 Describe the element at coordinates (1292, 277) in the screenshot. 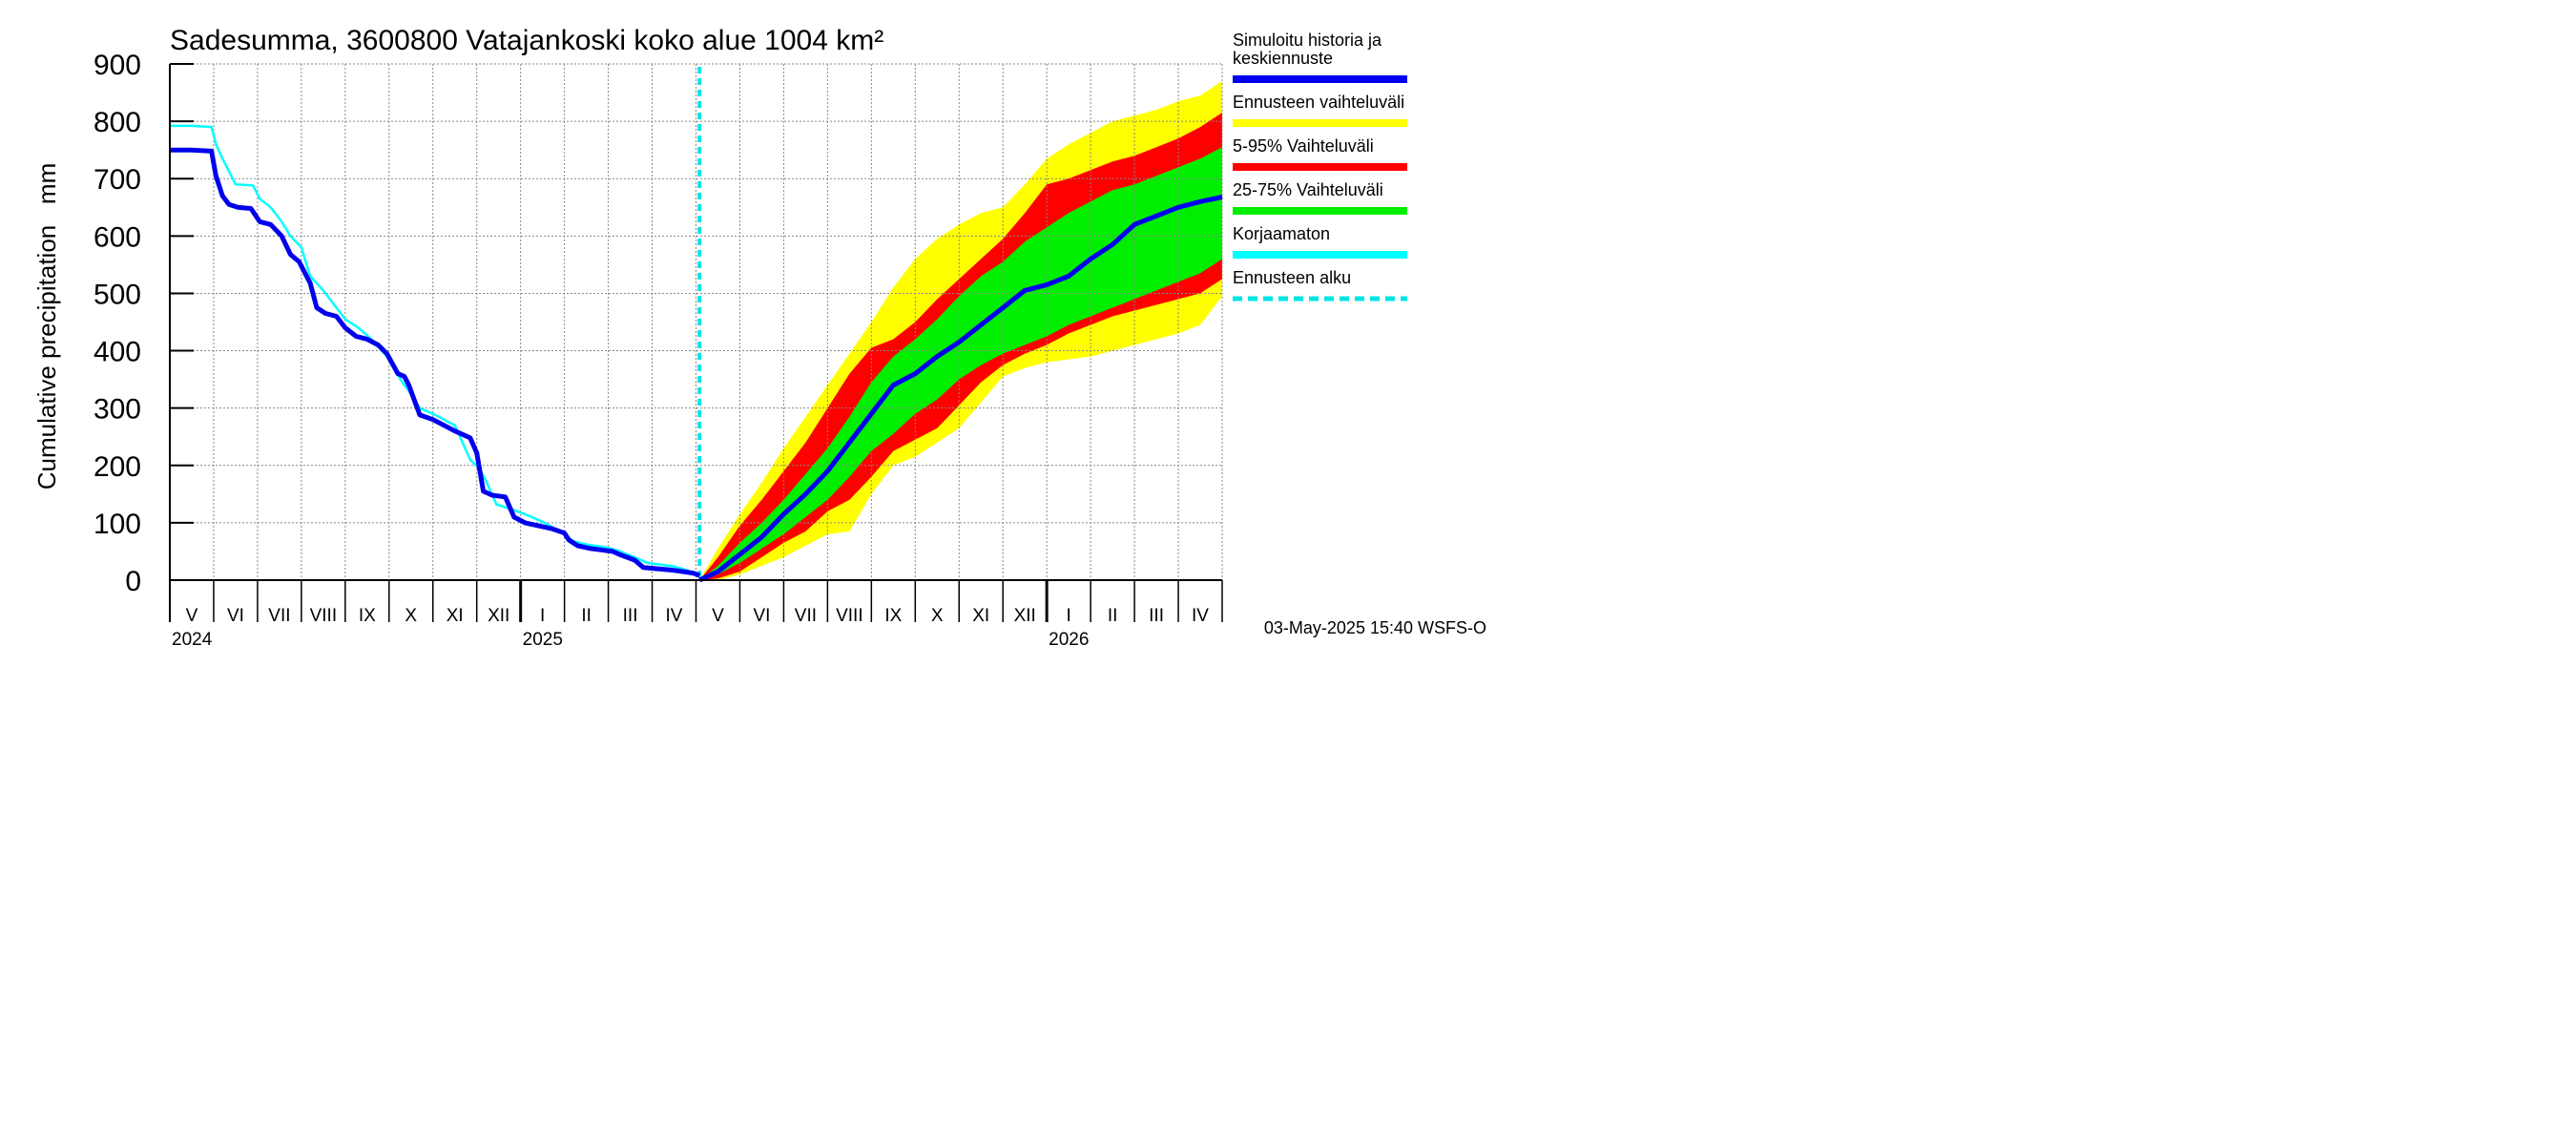

I see `legend-label: Ennusteen alku` at that location.